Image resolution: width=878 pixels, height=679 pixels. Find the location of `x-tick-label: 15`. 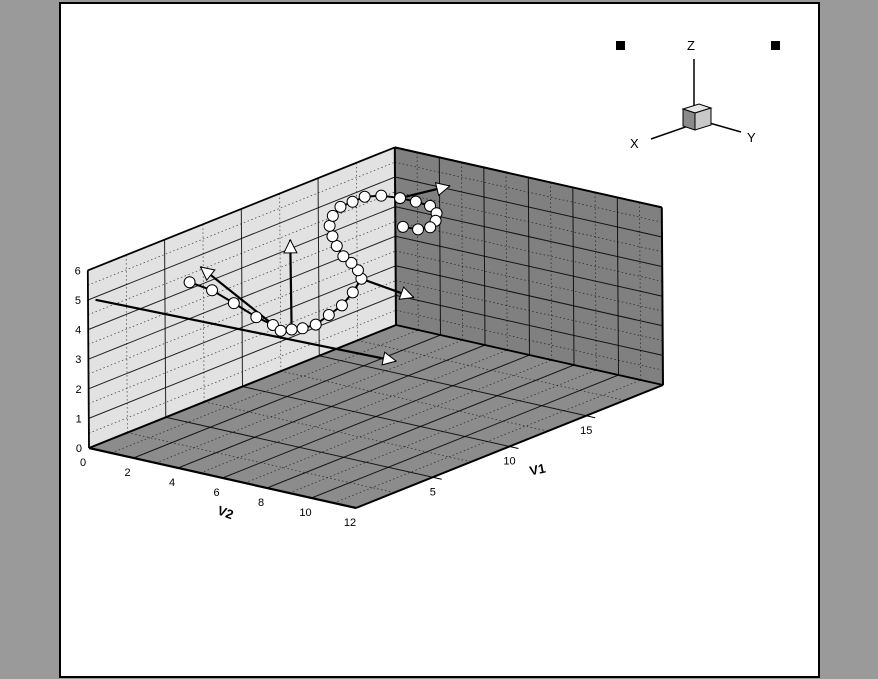

x-tick-label: 15 is located at coordinates (586, 431).